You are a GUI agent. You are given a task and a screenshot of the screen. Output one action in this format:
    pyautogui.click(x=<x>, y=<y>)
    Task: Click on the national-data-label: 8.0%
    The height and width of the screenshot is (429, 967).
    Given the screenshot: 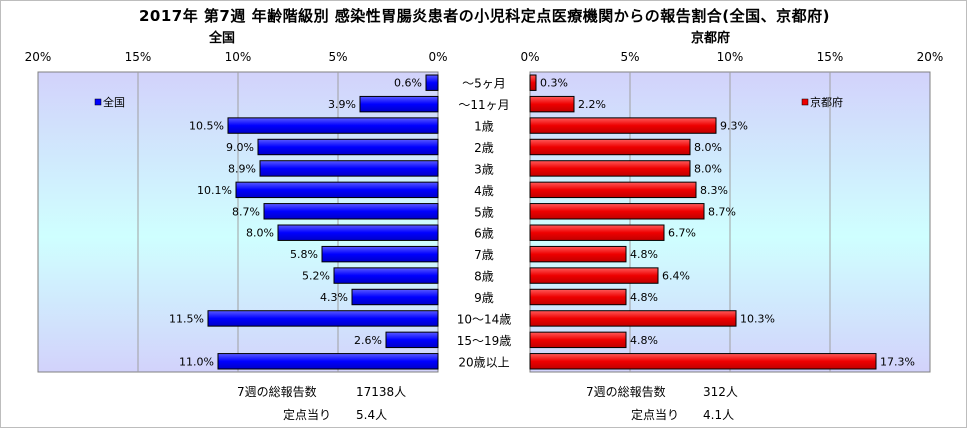 What is the action you would take?
    pyautogui.click(x=260, y=233)
    